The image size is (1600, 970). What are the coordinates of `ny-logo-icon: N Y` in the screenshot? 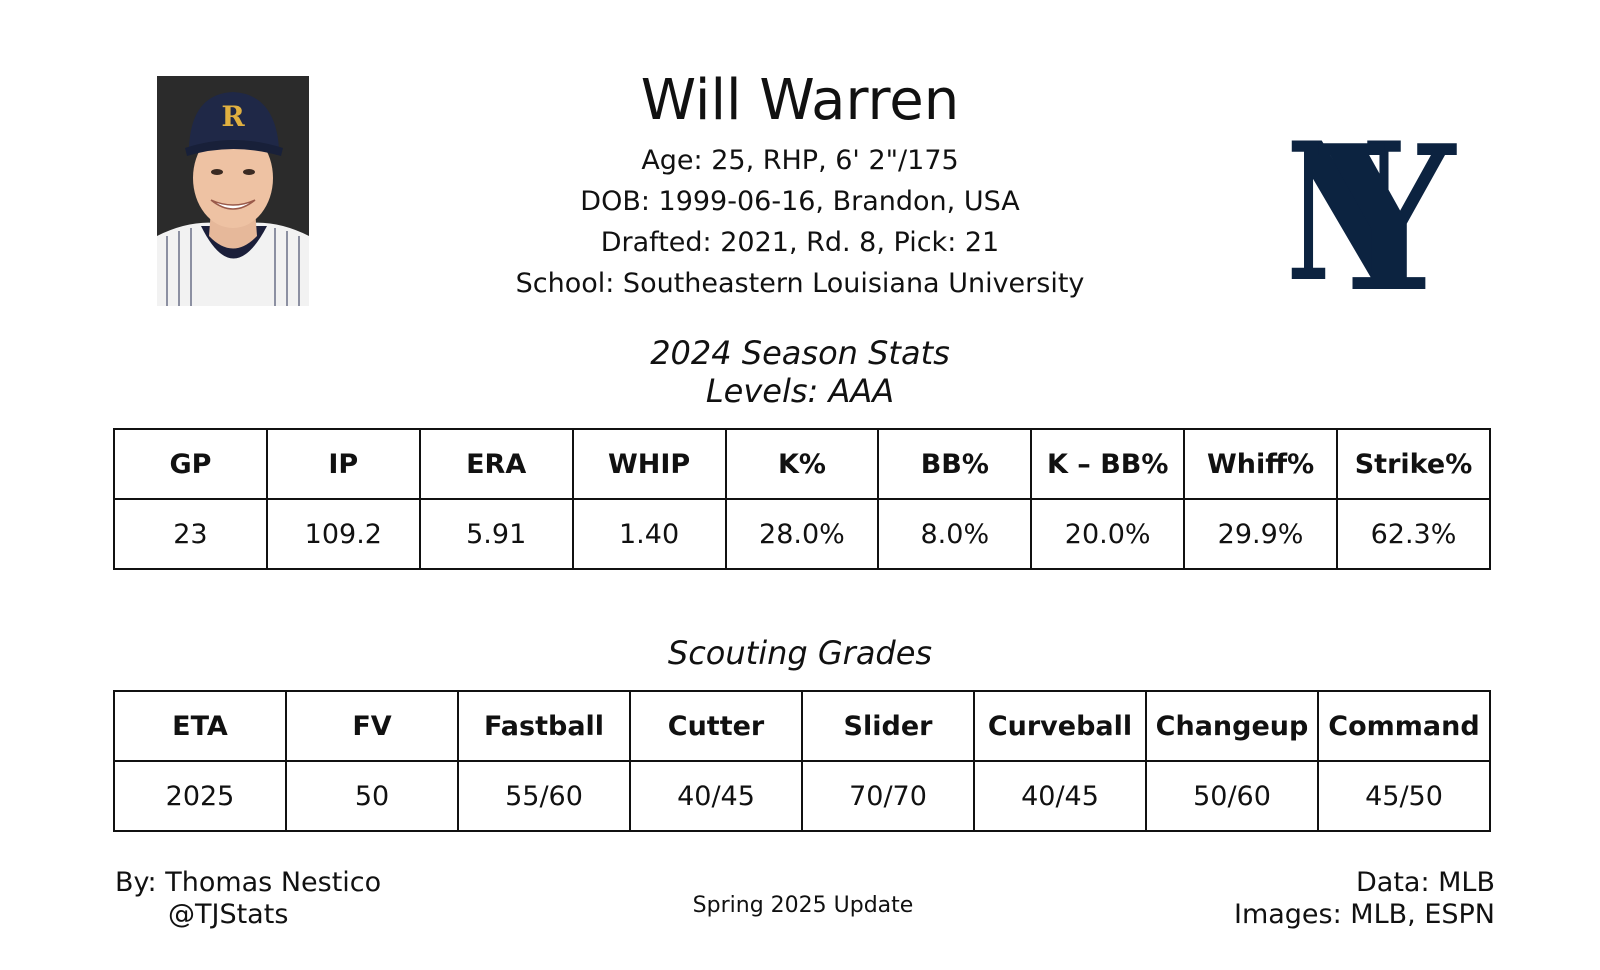 It's located at (1368, 210).